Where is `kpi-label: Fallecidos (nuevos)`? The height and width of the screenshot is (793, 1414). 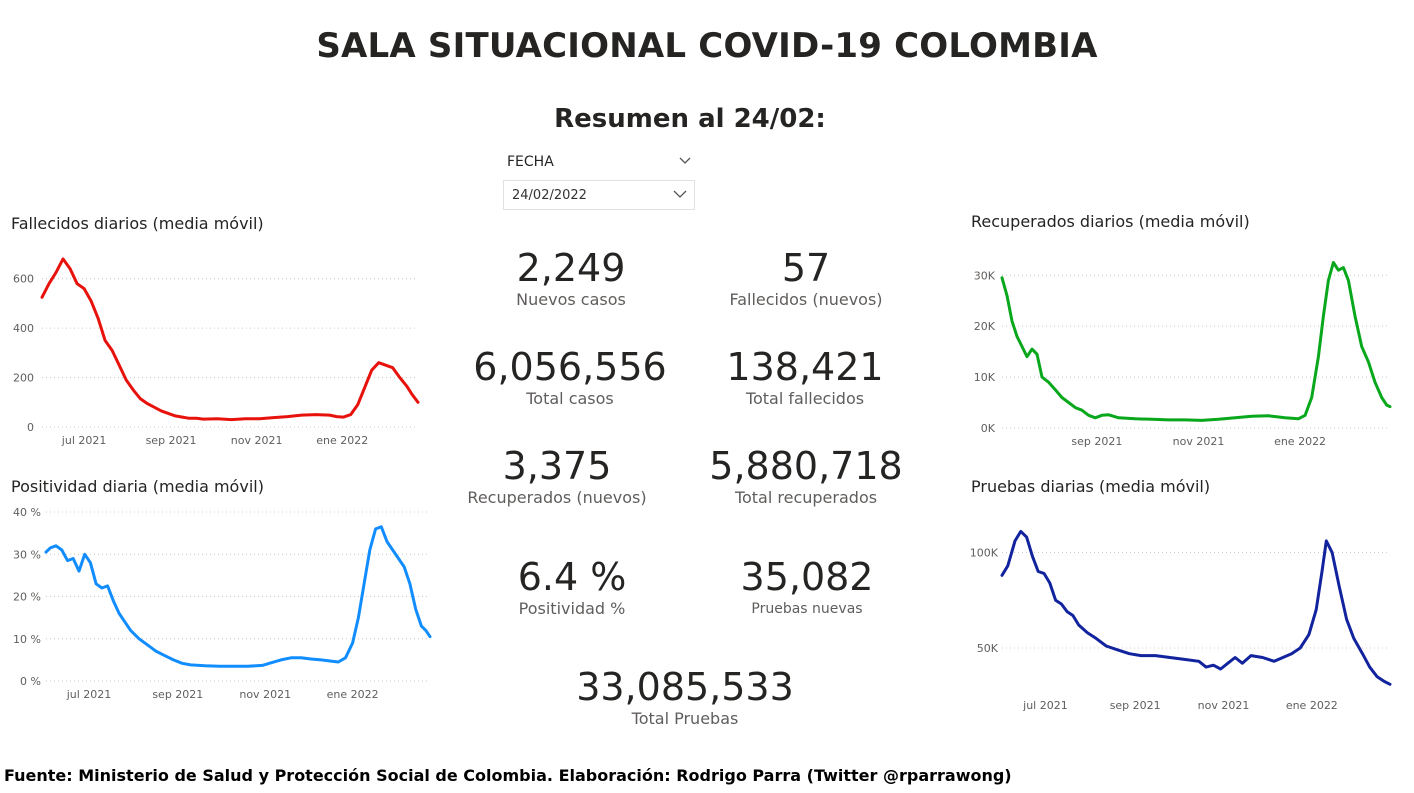 kpi-label: Fallecidos (nuevos) is located at coordinates (806, 299).